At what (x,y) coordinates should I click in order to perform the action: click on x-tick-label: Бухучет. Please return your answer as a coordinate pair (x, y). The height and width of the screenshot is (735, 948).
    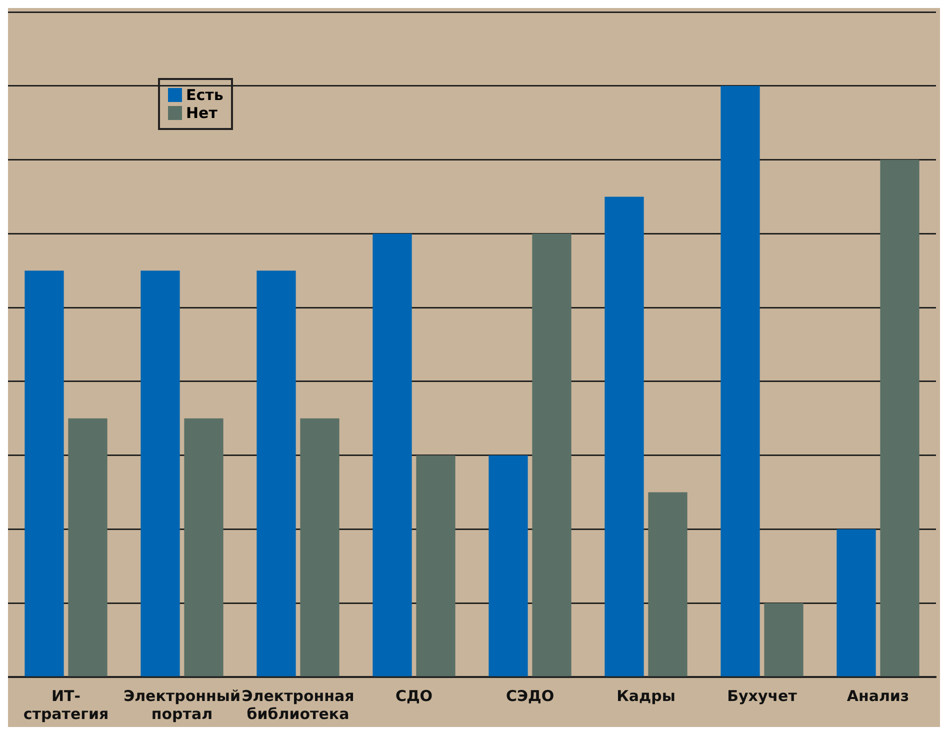
    Looking at the image, I should click on (762, 695).